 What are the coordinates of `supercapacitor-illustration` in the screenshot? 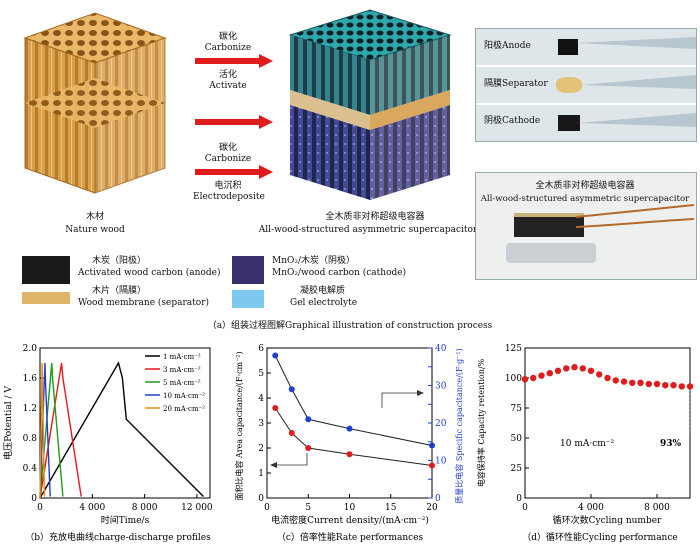 It's located at (370, 104).